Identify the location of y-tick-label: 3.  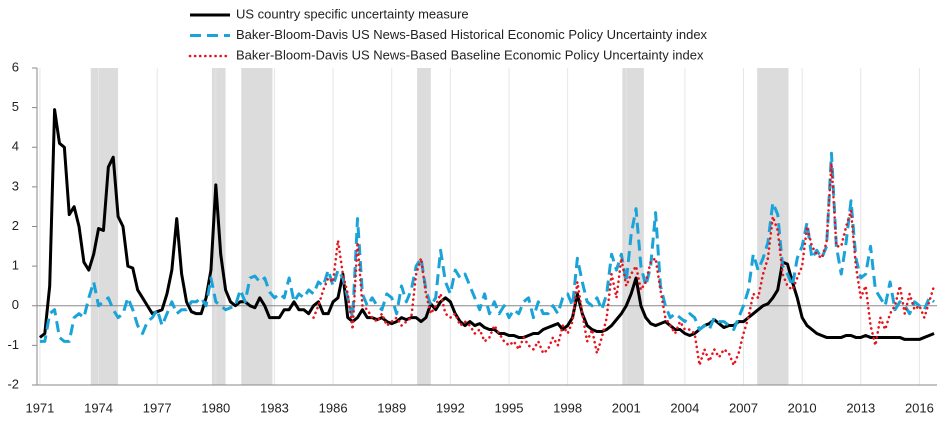
(15, 185).